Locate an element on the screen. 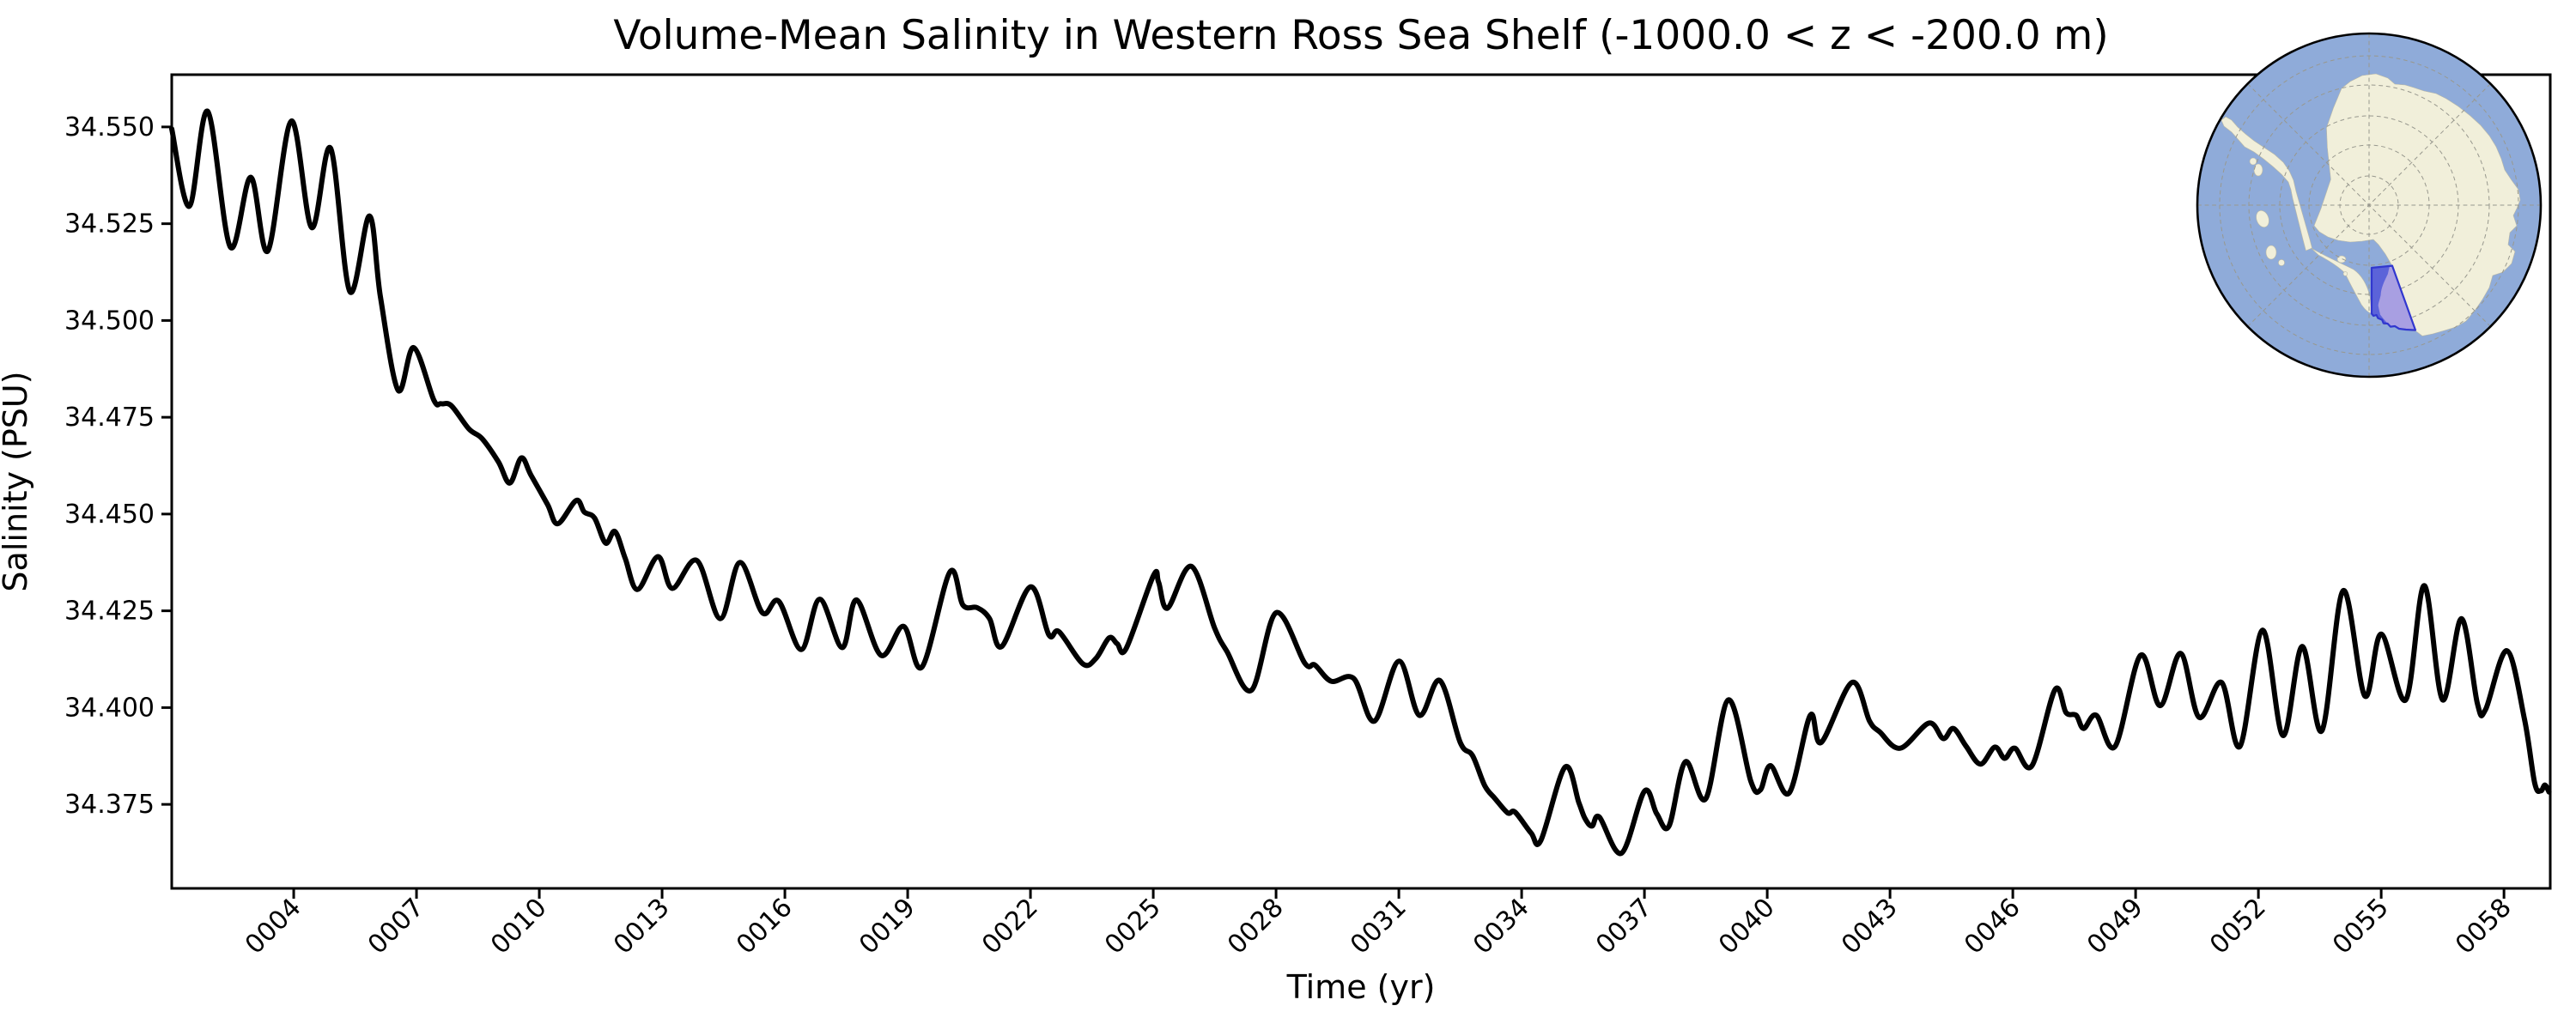  meridian-line is located at coordinates (2369, 205).